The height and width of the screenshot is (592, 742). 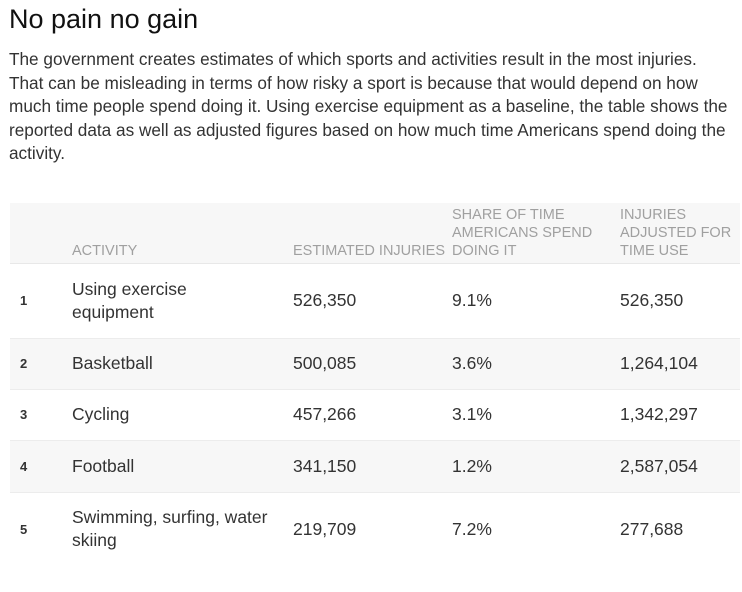 What do you see at coordinates (372, 233) in the screenshot?
I see `header-estimated-injuries: Estimated injuries` at bounding box center [372, 233].